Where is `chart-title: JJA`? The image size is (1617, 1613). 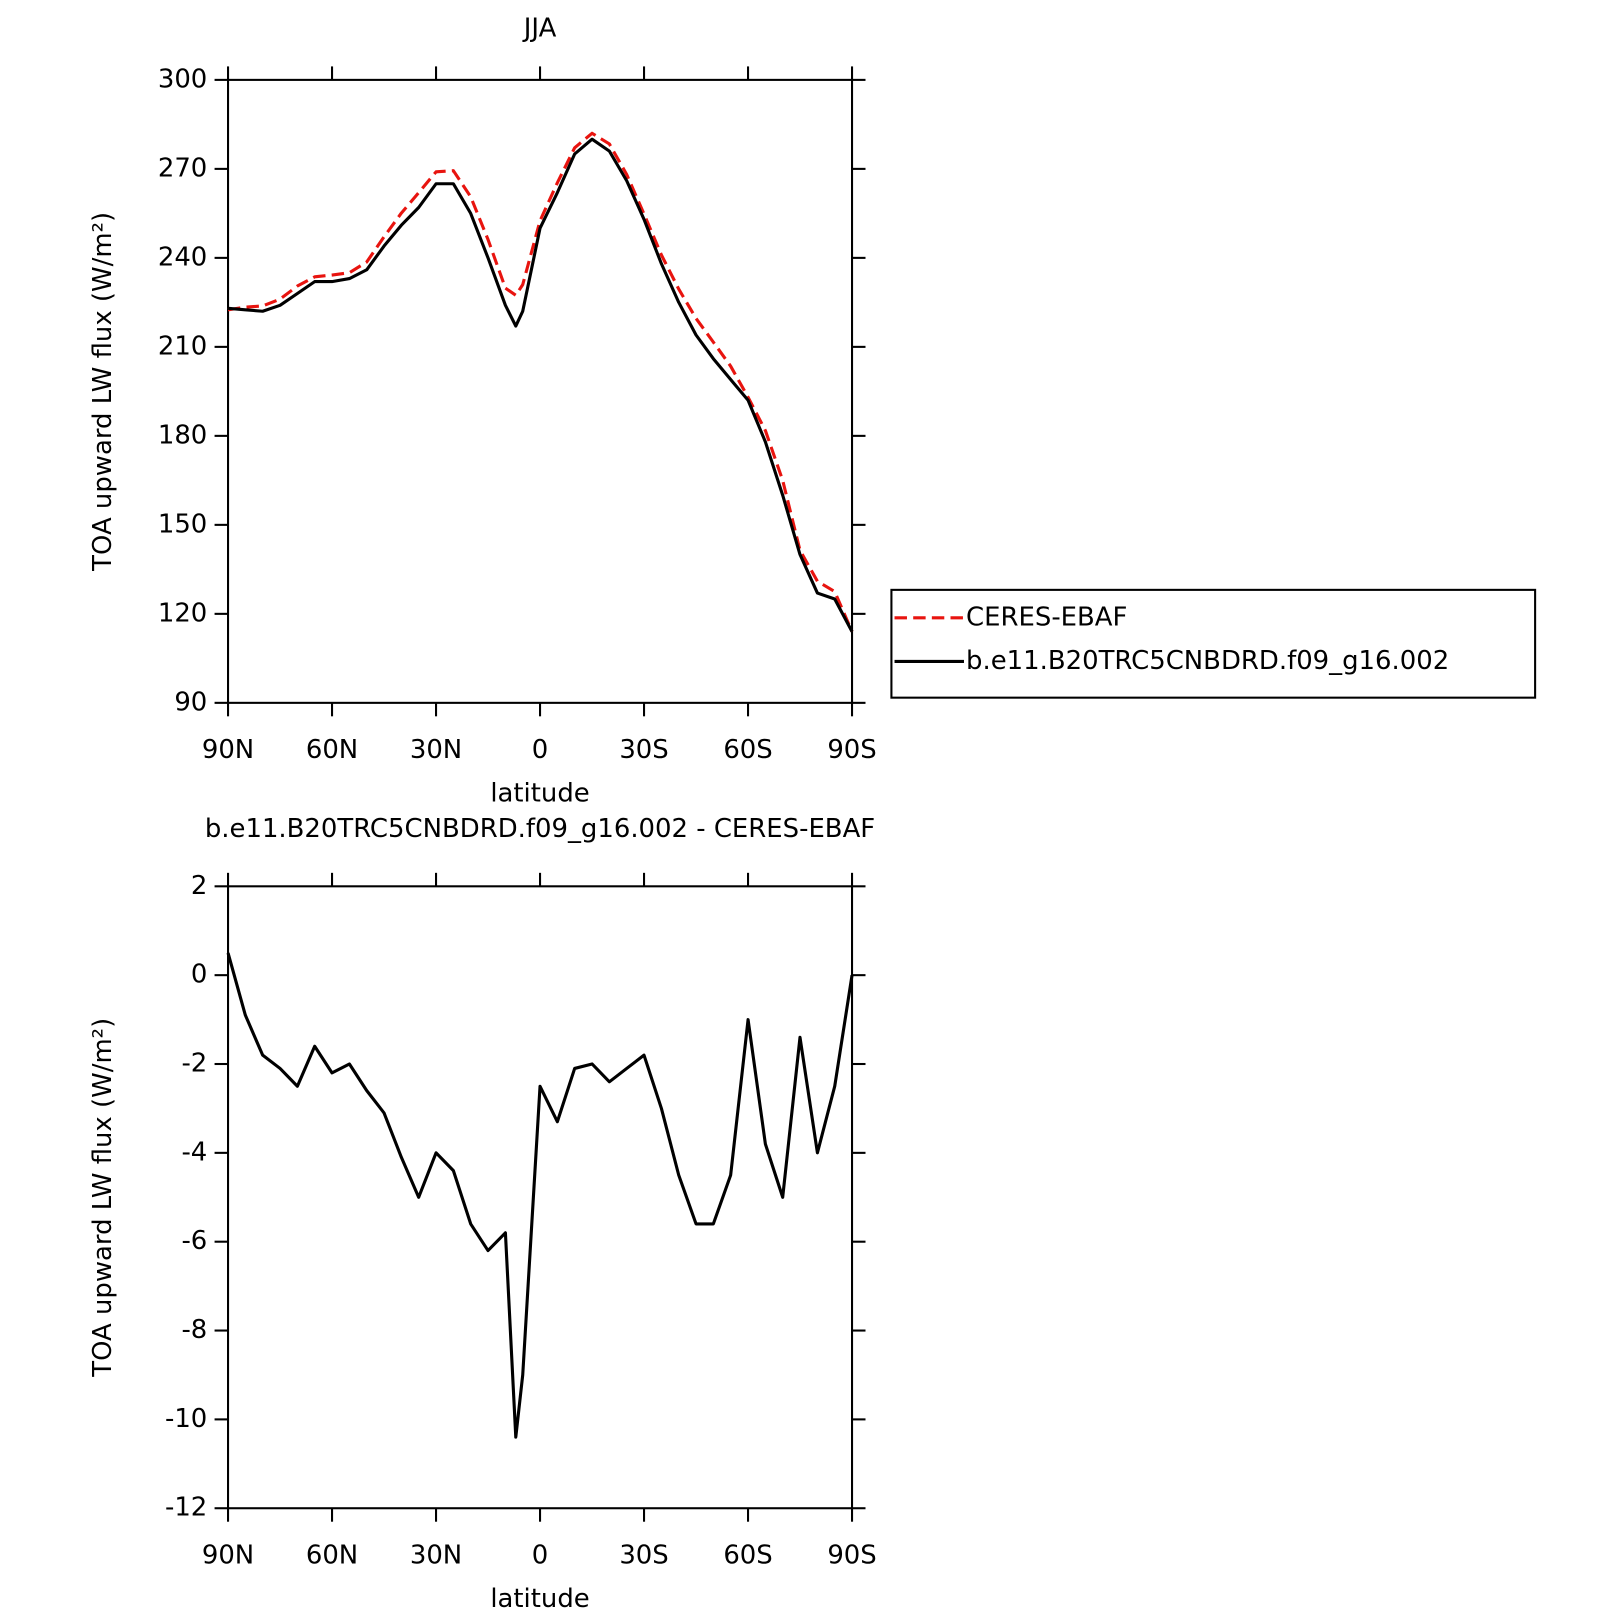 chart-title: JJA is located at coordinates (539, 29).